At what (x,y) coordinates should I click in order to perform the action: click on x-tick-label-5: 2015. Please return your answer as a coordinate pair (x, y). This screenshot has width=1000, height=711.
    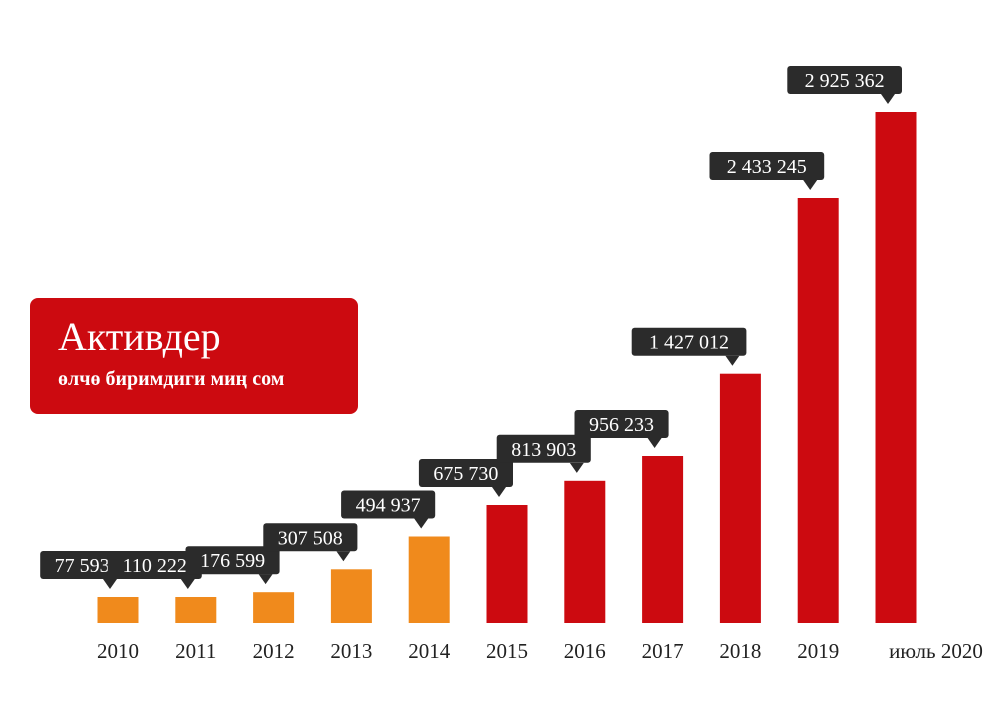
    Looking at the image, I should click on (507, 651).